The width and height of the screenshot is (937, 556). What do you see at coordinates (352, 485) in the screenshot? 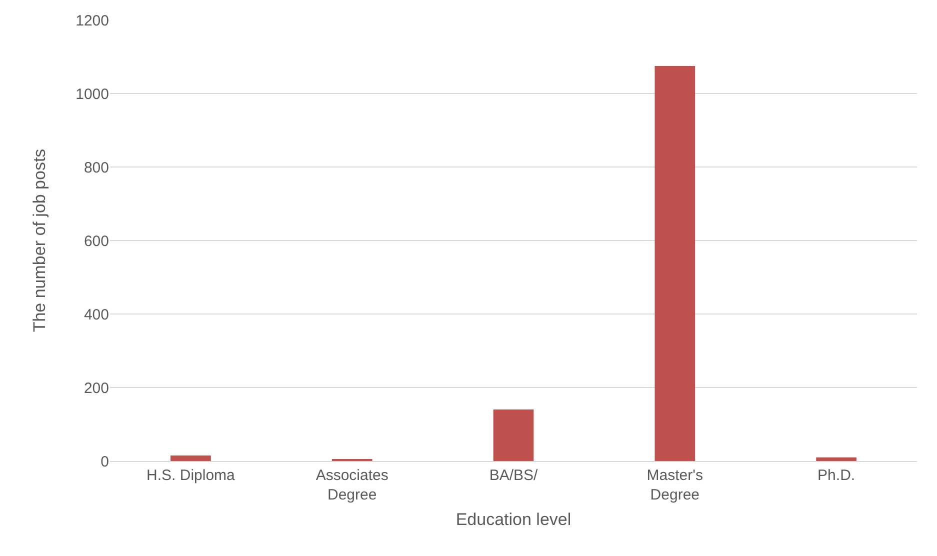
I see `x-tick-label: Associates Degree` at bounding box center [352, 485].